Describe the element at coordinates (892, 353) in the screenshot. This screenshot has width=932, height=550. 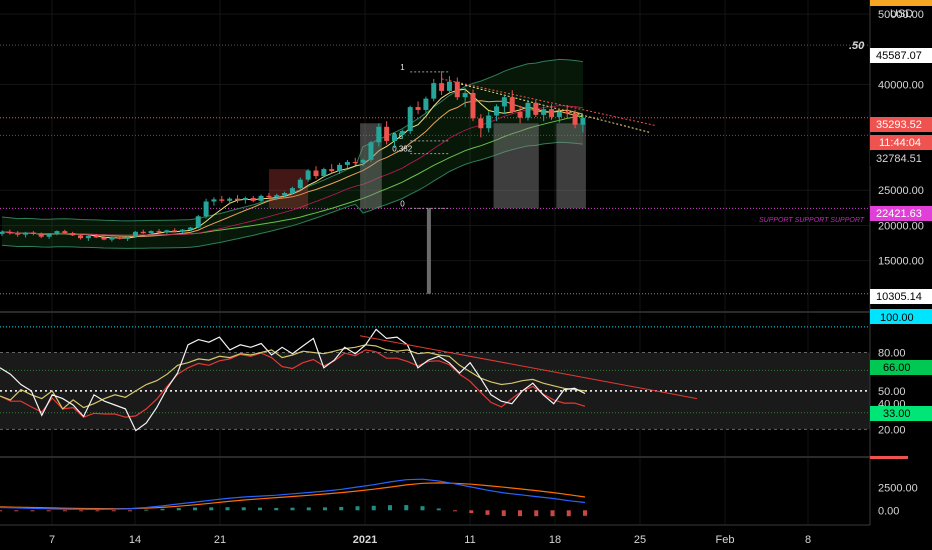
I see `oscillator-tick-label-0: 80.00` at that location.